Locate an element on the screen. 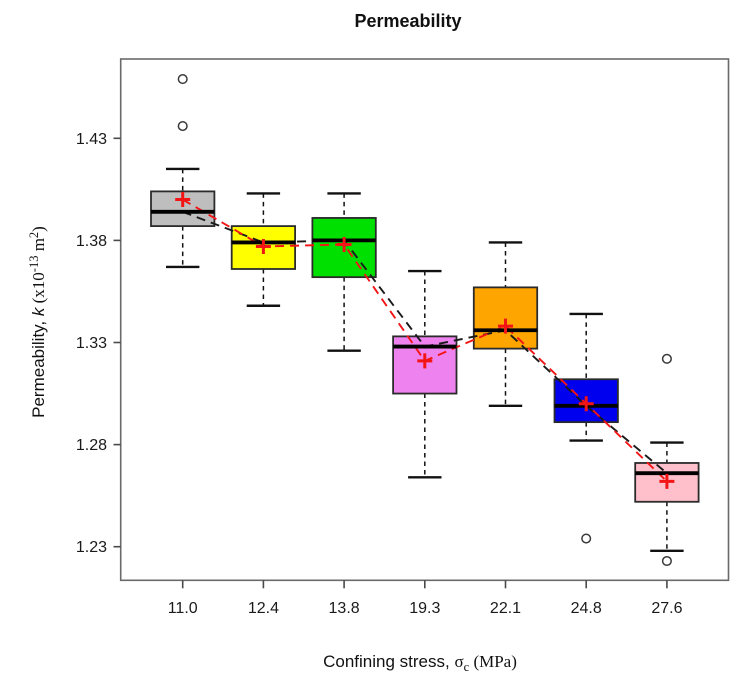 This screenshot has height=685, width=736. x-axis-tick-label: 24.8 is located at coordinates (586, 608).